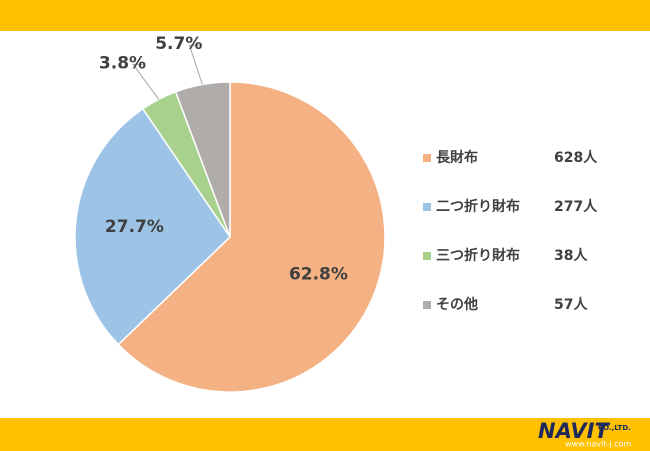 The image size is (650, 451). Describe the element at coordinates (178, 44) in the screenshot. I see `value-label: 5.7%` at that location.